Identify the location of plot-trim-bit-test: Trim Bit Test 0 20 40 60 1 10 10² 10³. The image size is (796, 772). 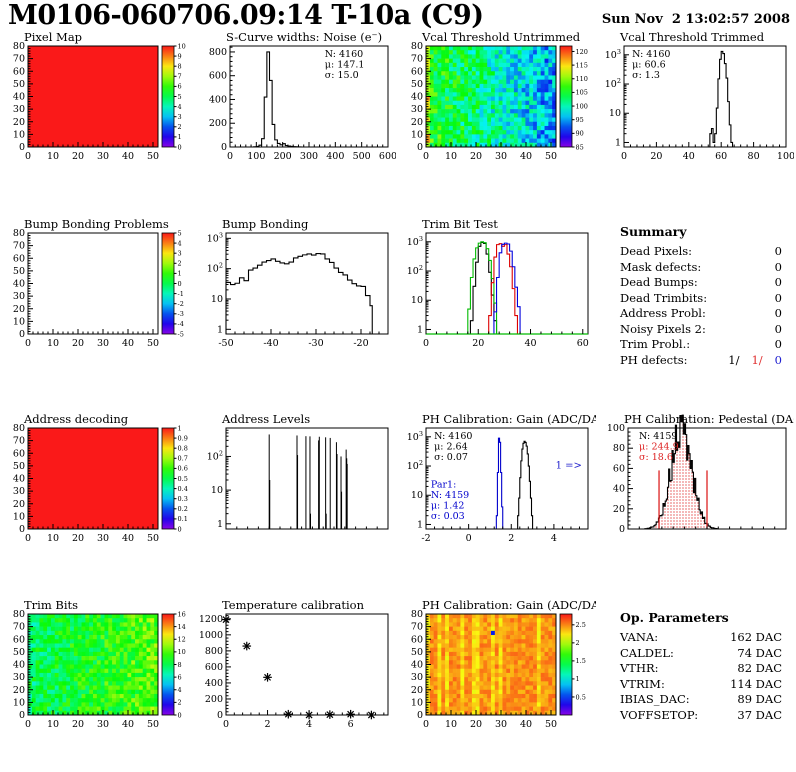
(498, 290).